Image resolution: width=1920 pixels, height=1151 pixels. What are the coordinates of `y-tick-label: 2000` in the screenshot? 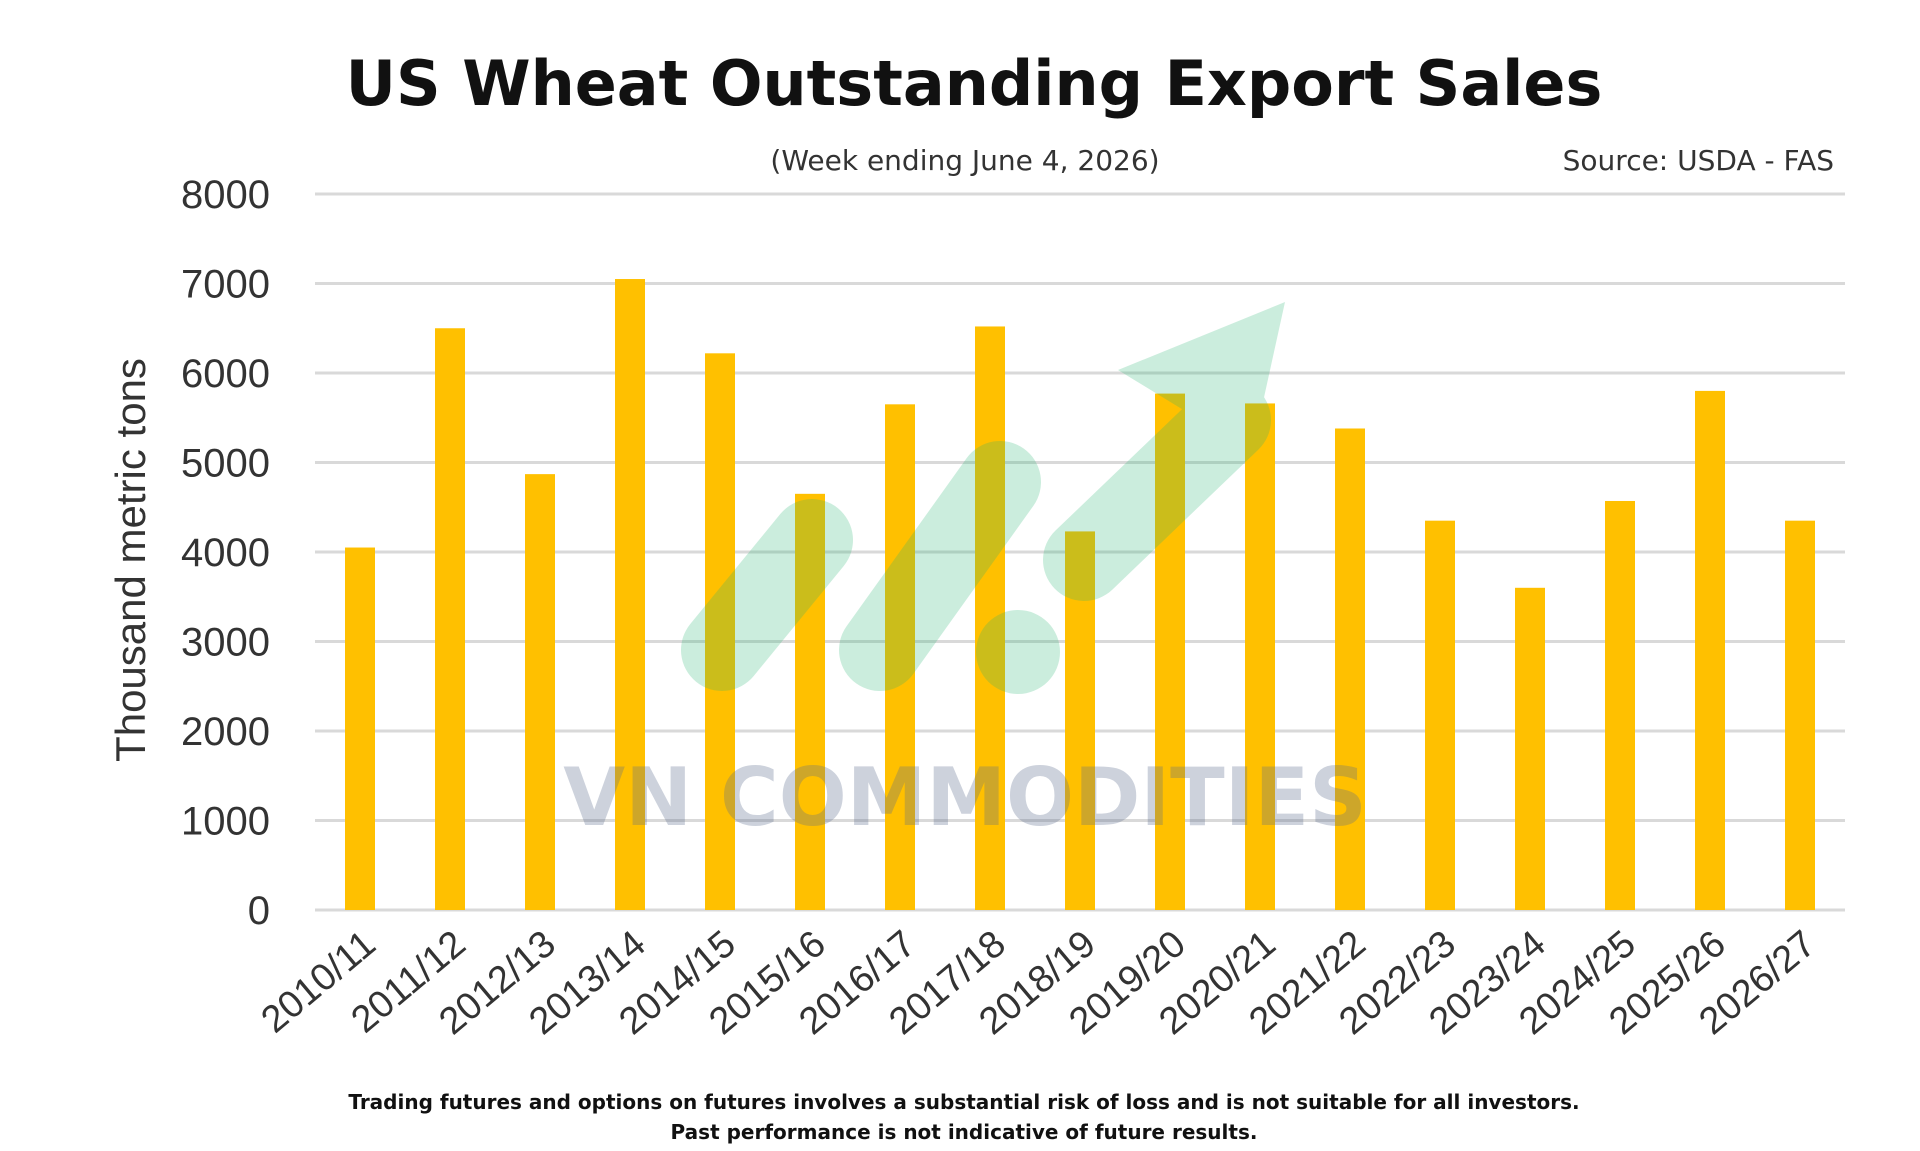 It's located at (225, 732).